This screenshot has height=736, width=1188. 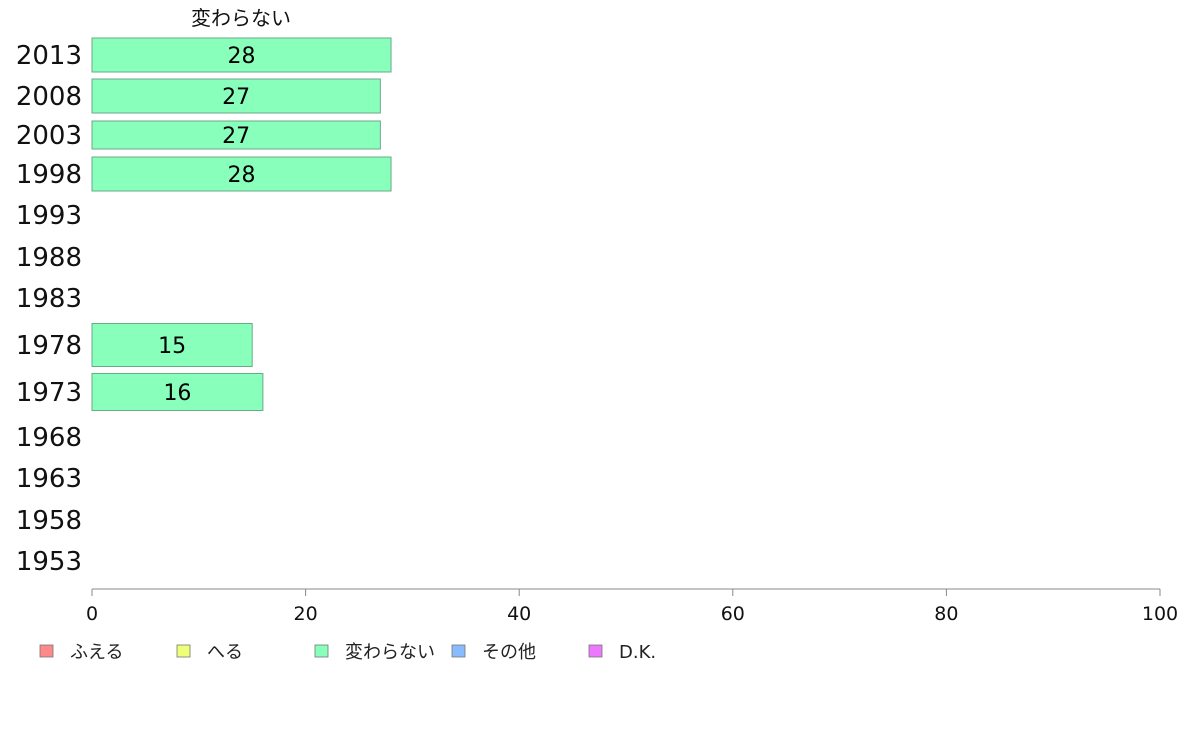 I want to click on year-label: 1978, so click(x=49, y=346).